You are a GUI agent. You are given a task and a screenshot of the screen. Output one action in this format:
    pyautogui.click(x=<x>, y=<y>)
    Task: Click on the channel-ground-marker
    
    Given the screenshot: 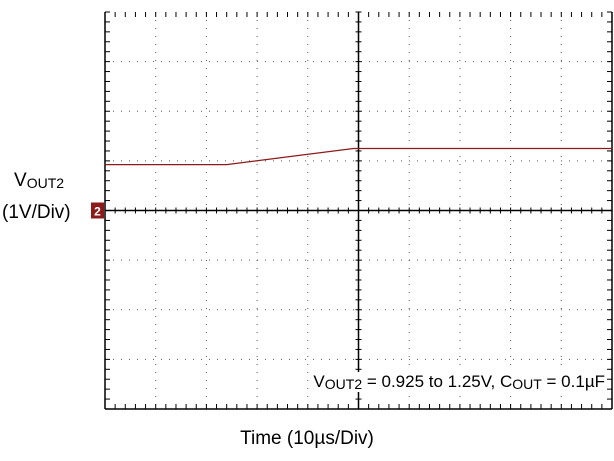 What is the action you would take?
    pyautogui.click(x=97, y=210)
    